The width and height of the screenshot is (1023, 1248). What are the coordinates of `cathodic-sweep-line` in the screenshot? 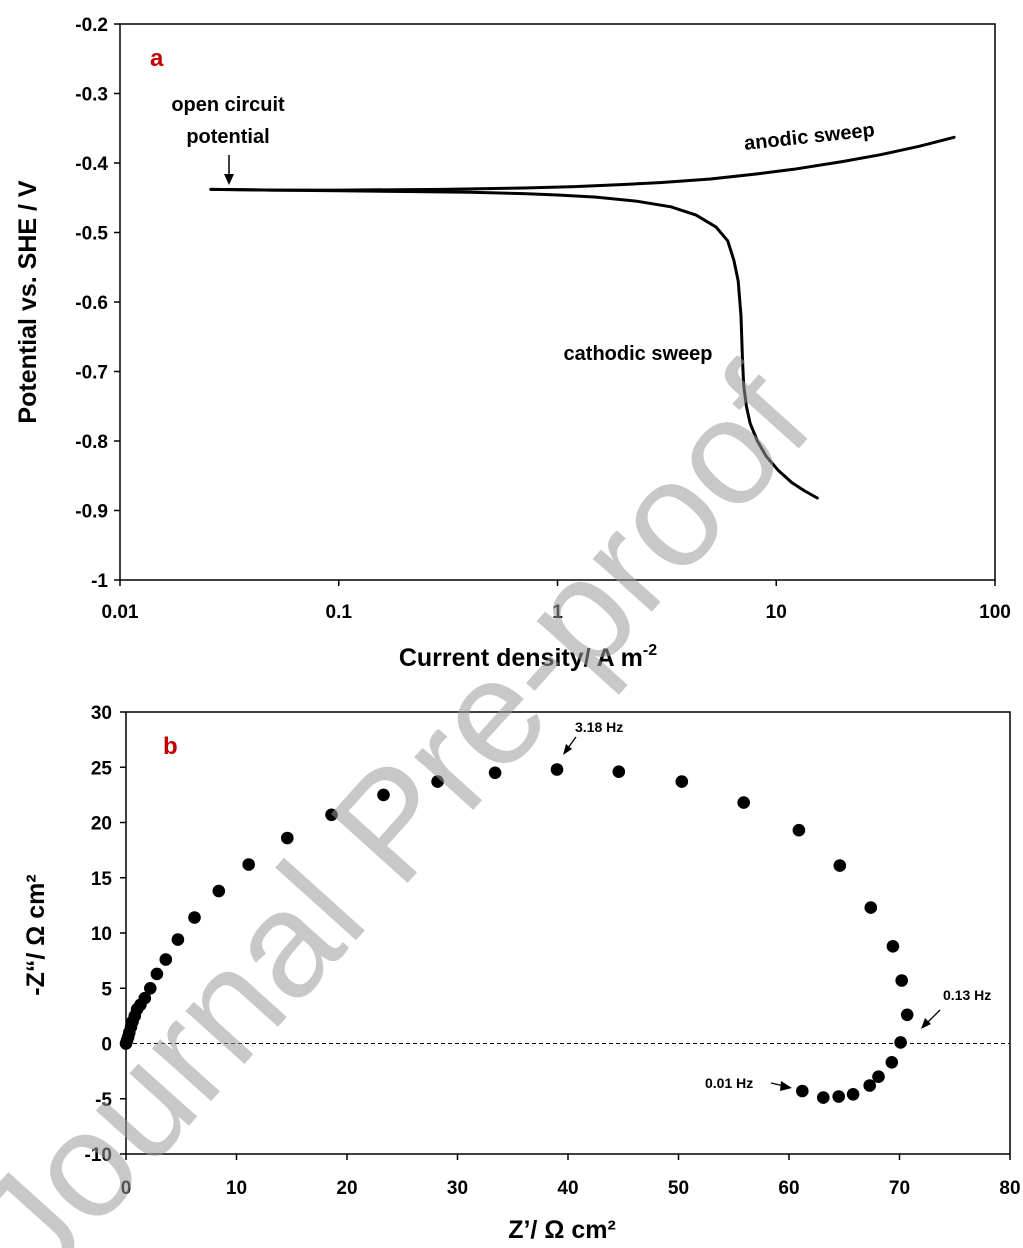 It's located at (514, 343).